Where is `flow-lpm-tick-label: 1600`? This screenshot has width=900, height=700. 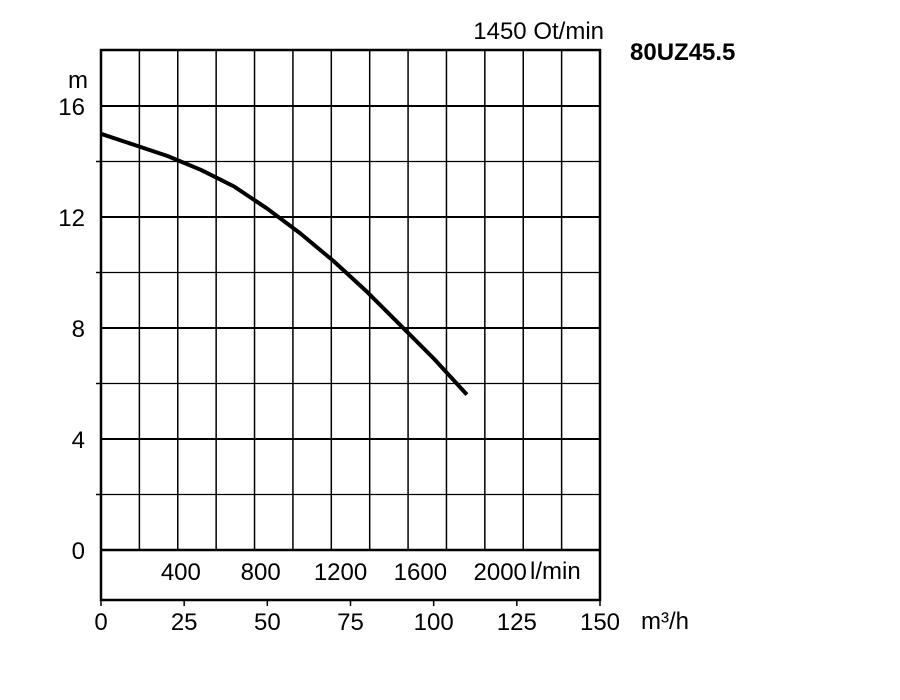 flow-lpm-tick-label: 1600 is located at coordinates (420, 572).